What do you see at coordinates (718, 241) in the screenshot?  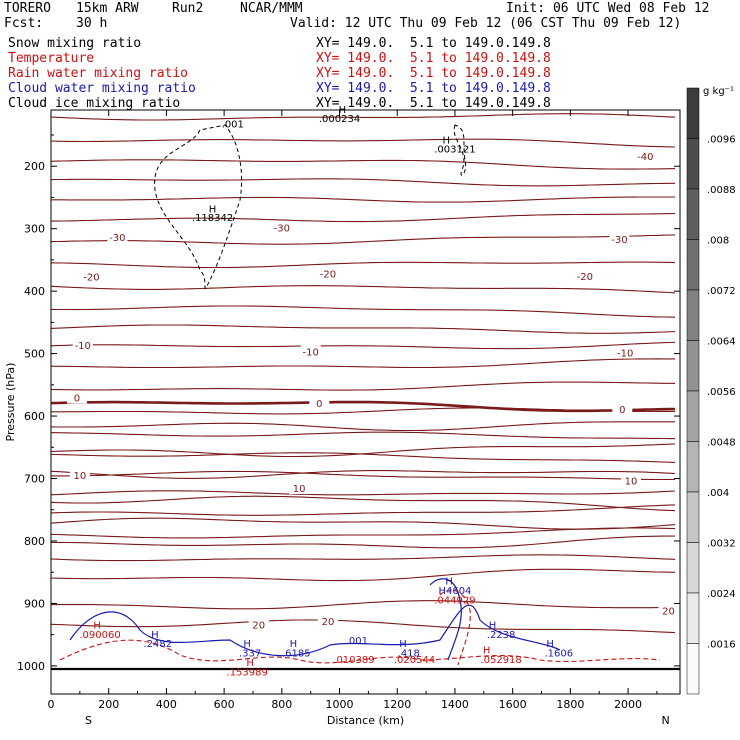 I see `colorbar-tick-label: .008` at bounding box center [718, 241].